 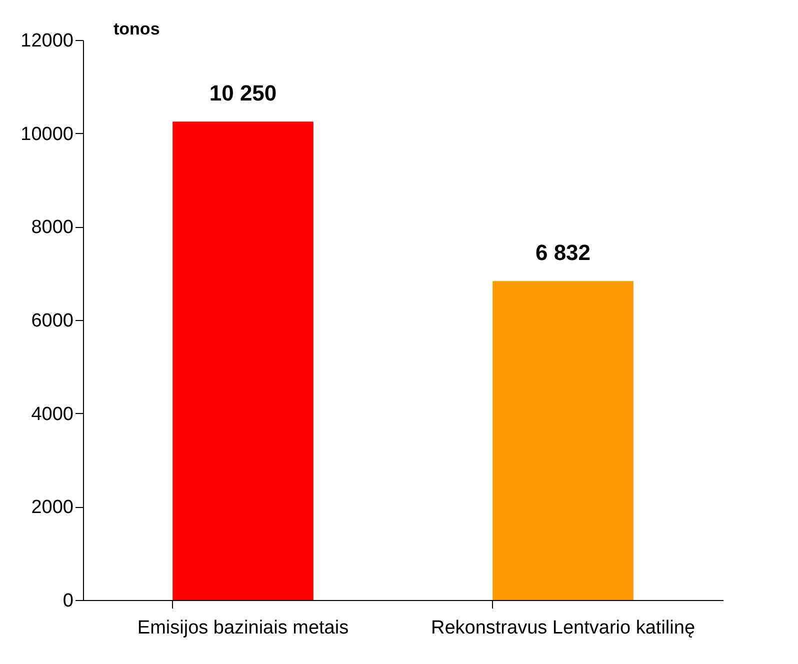 I want to click on y-axis-title: tonos, so click(x=137, y=29).